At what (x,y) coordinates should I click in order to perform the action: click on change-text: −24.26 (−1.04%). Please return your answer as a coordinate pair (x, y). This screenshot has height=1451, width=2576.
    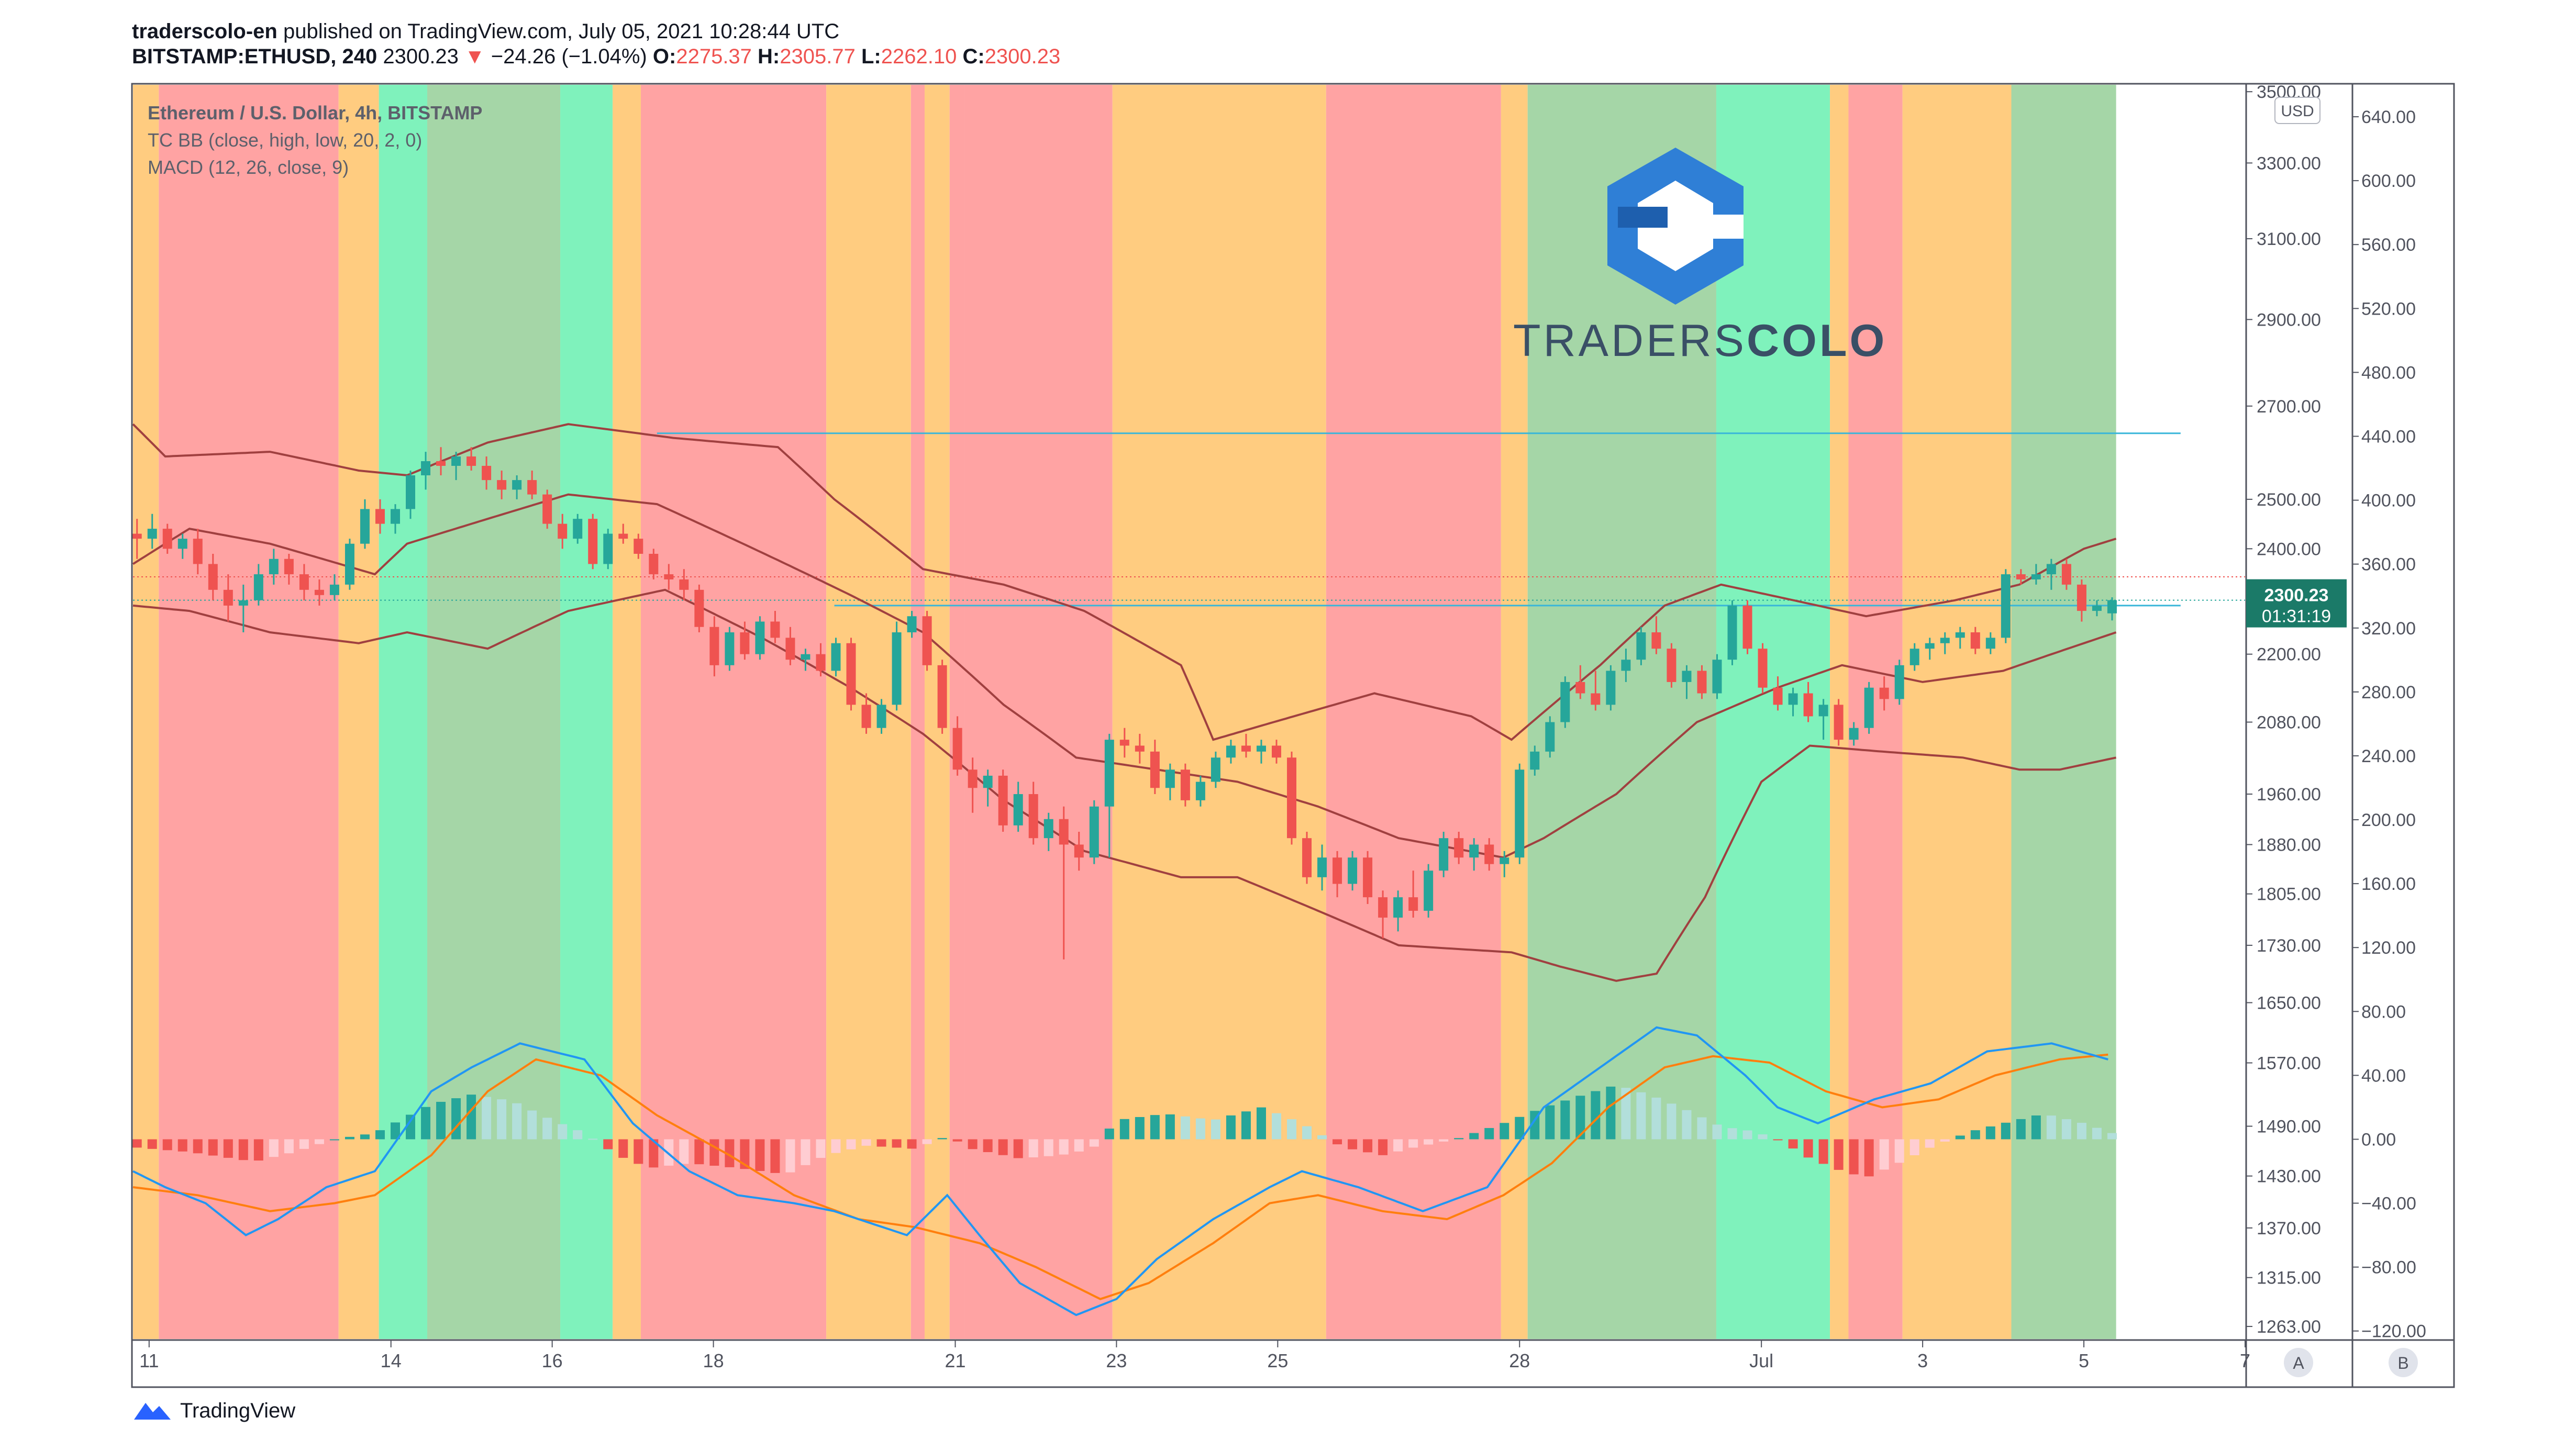
    Looking at the image, I should click on (569, 57).